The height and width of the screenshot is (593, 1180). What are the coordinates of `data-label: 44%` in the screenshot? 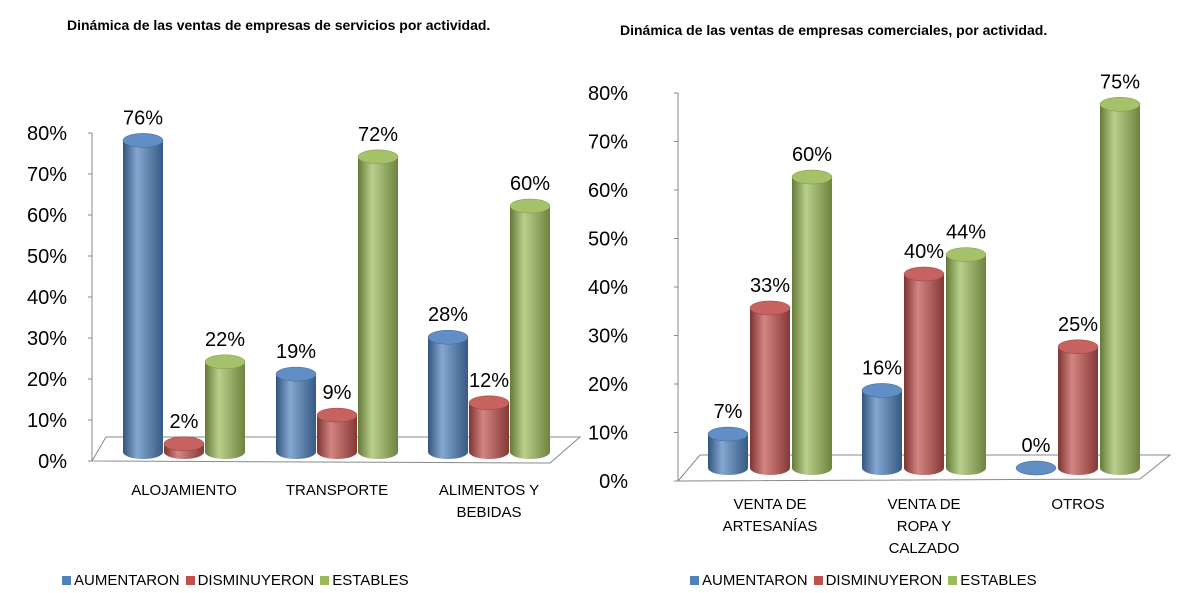 It's located at (966, 233).